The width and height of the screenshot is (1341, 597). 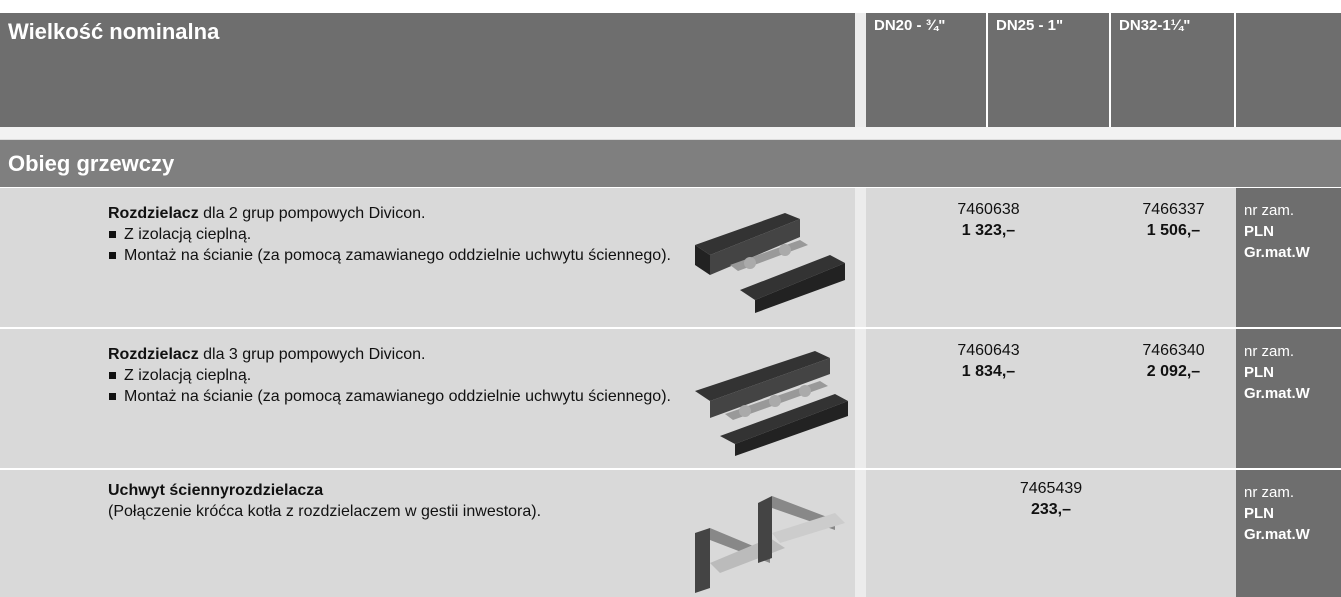 I want to click on price-cell: 7466337 1 506,–, so click(x=1173, y=220).